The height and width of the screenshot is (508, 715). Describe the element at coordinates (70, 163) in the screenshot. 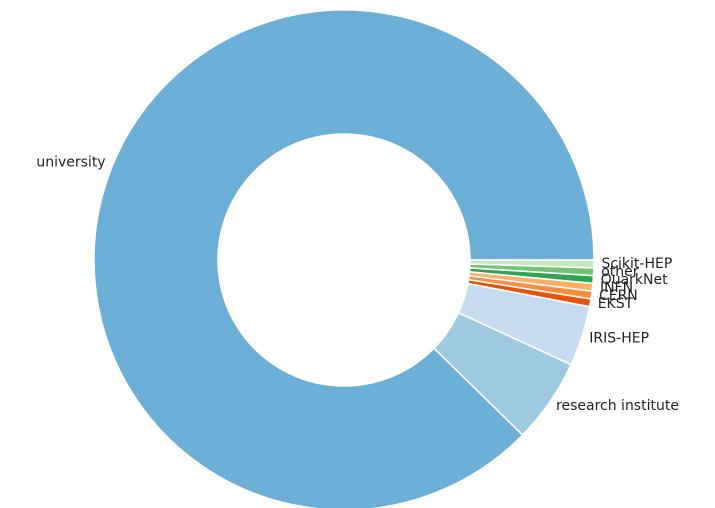

I see `slice-label-university: university` at that location.